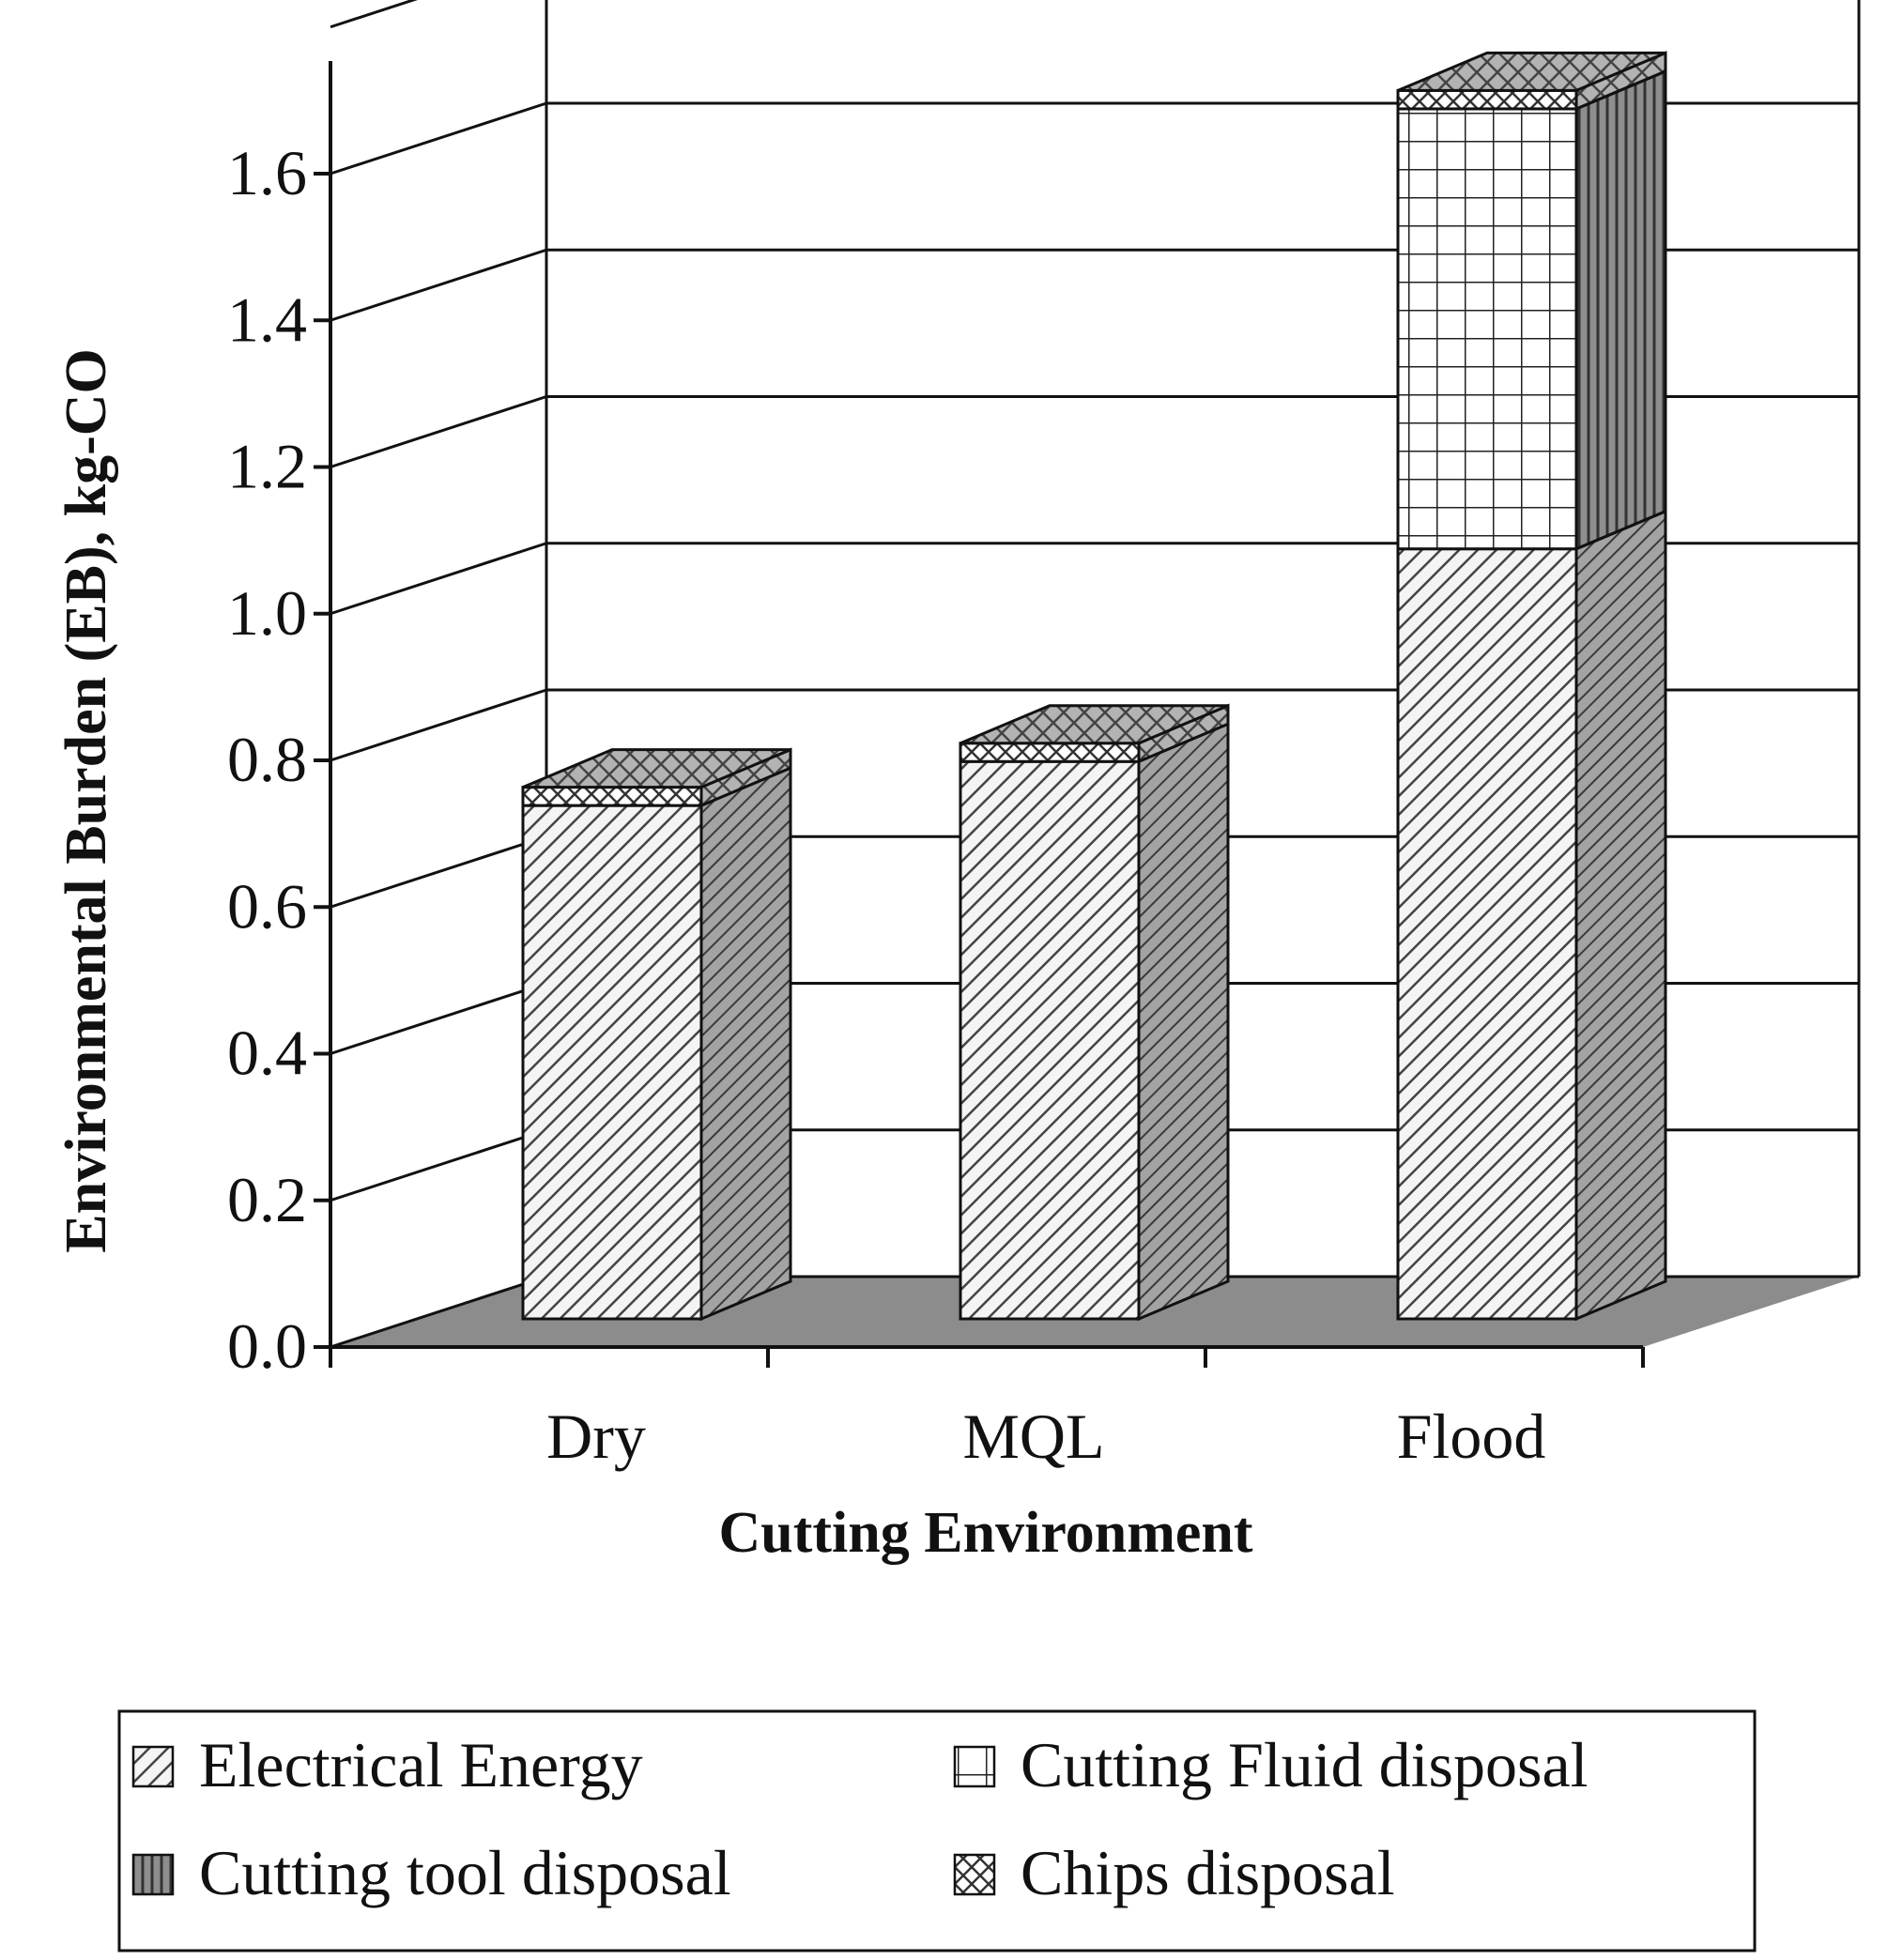  Describe the element at coordinates (267, 1053) in the screenshot. I see `y-tick-label: 0.4` at that location.